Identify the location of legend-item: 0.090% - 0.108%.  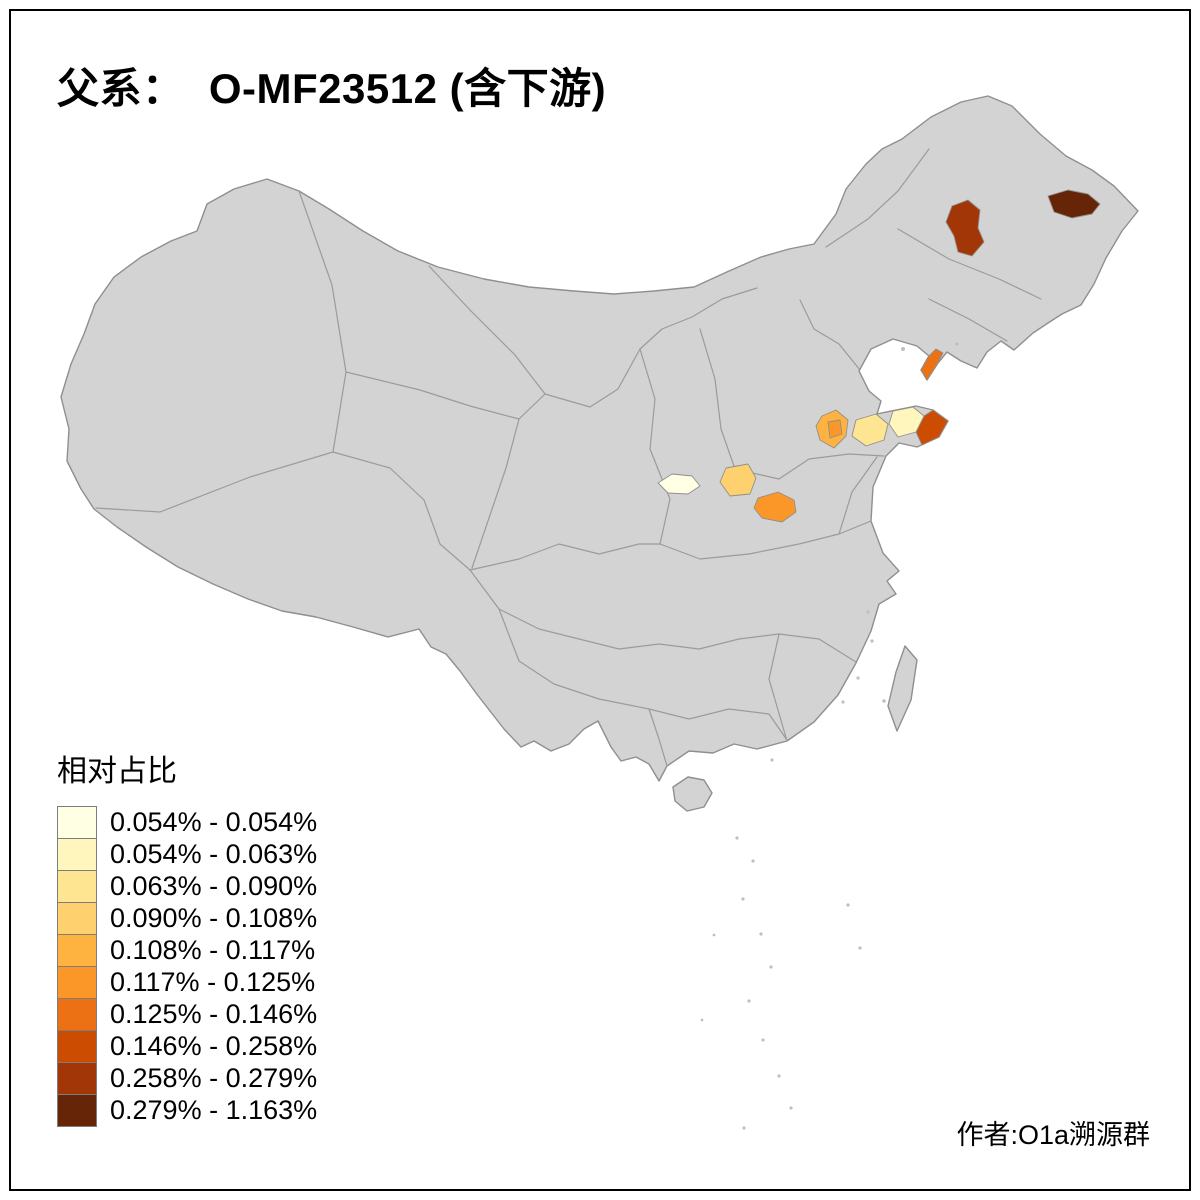
(187, 918).